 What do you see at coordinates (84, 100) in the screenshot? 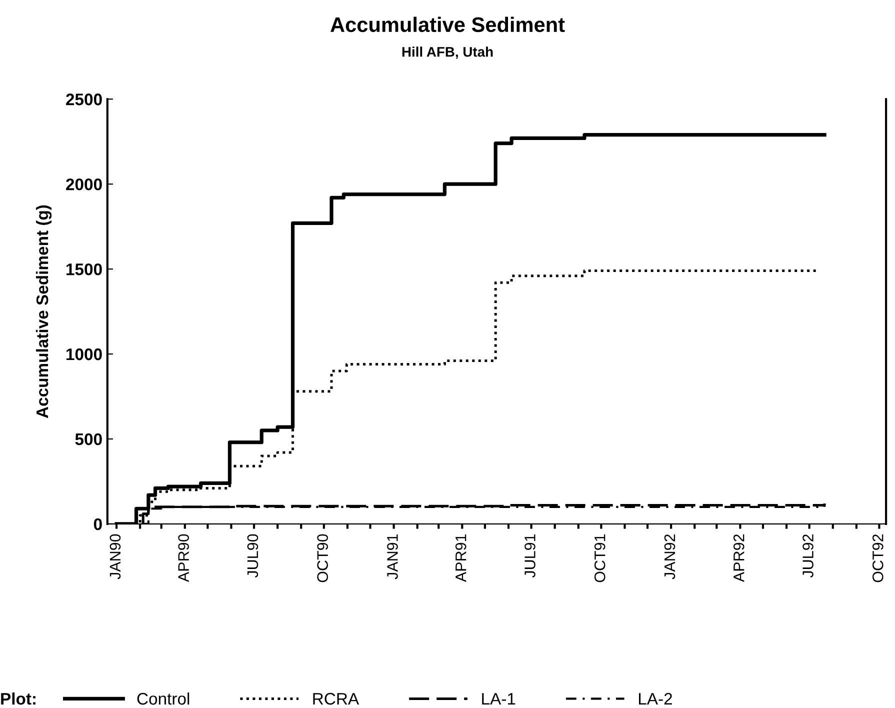
I see `y-tick-label: 2500` at bounding box center [84, 100].